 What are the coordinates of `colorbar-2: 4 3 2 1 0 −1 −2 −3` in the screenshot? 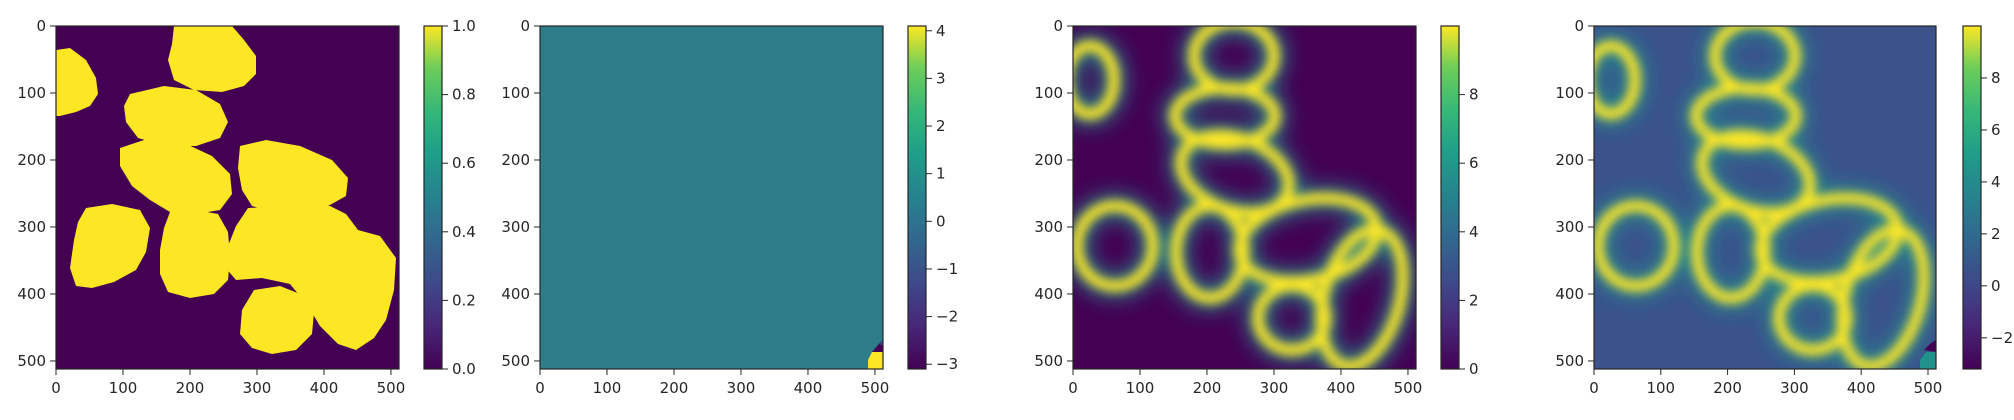 It's located at (932, 197).